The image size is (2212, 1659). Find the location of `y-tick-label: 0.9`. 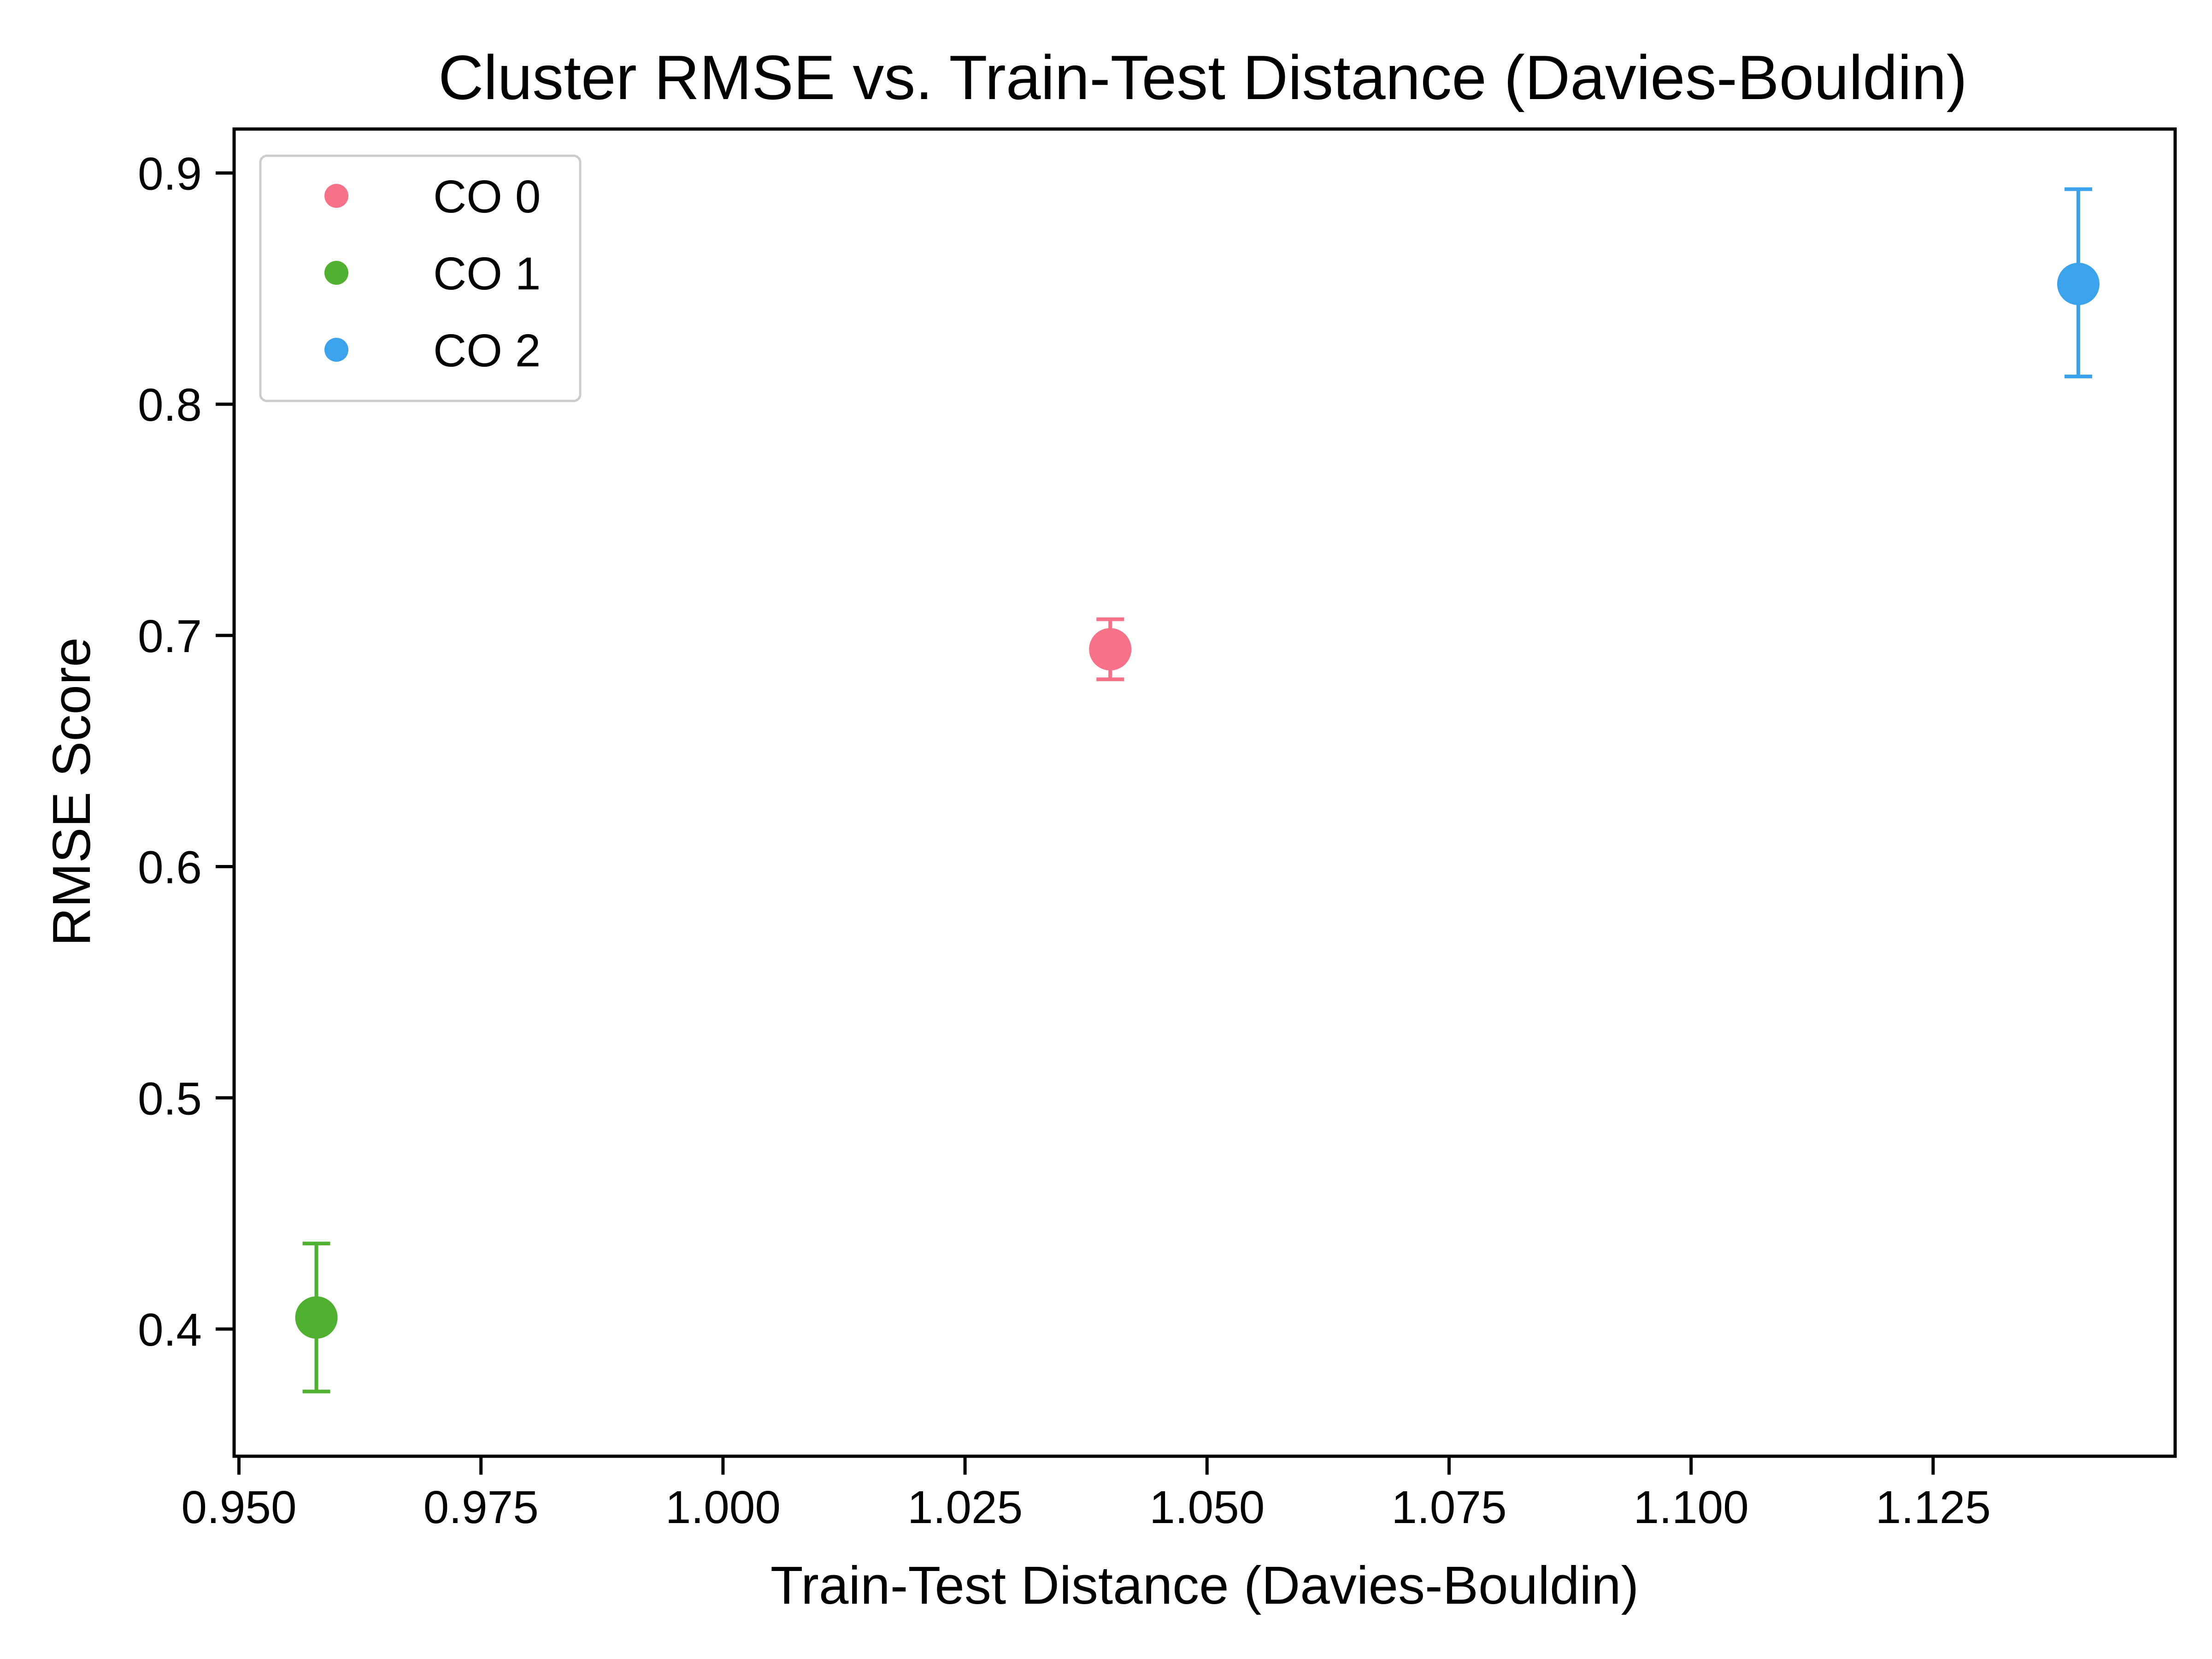

y-tick-label: 0.9 is located at coordinates (170, 174).